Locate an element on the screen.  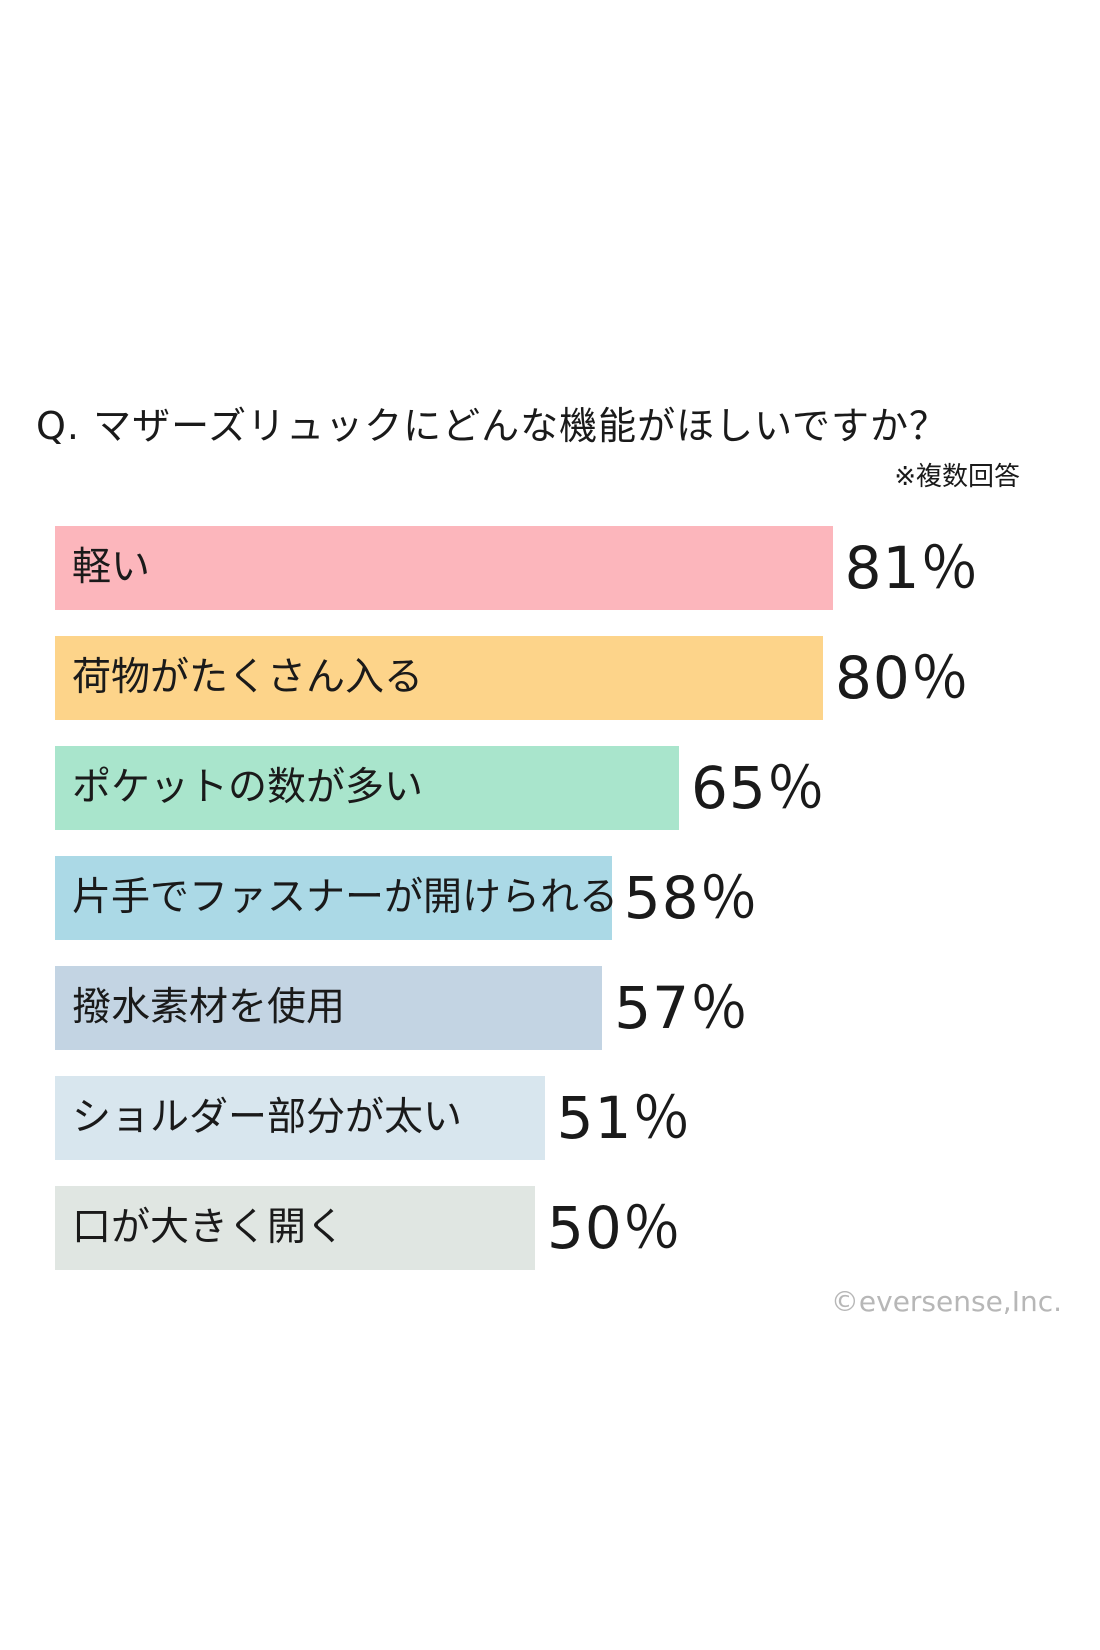
chart-question: Q. マザーズリュックにどんな機能がほしいですか？ is located at coordinates (492, 426).